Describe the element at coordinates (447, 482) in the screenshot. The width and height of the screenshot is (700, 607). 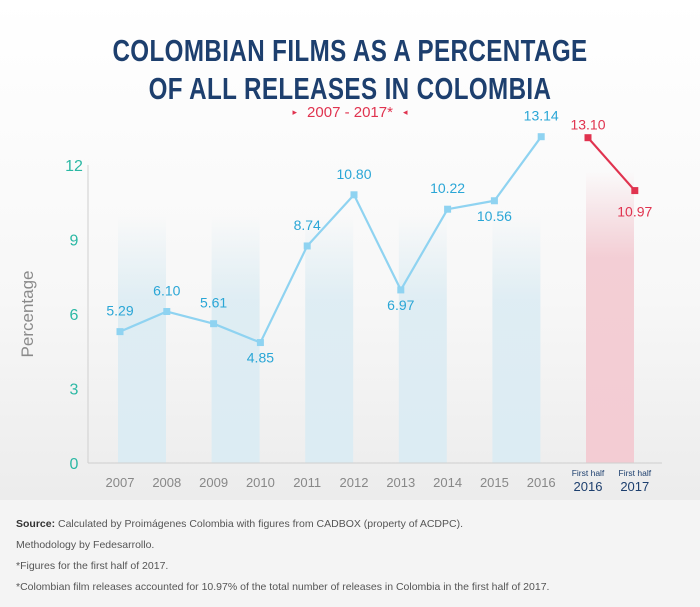
I see `x-tick-label: 2014` at that location.